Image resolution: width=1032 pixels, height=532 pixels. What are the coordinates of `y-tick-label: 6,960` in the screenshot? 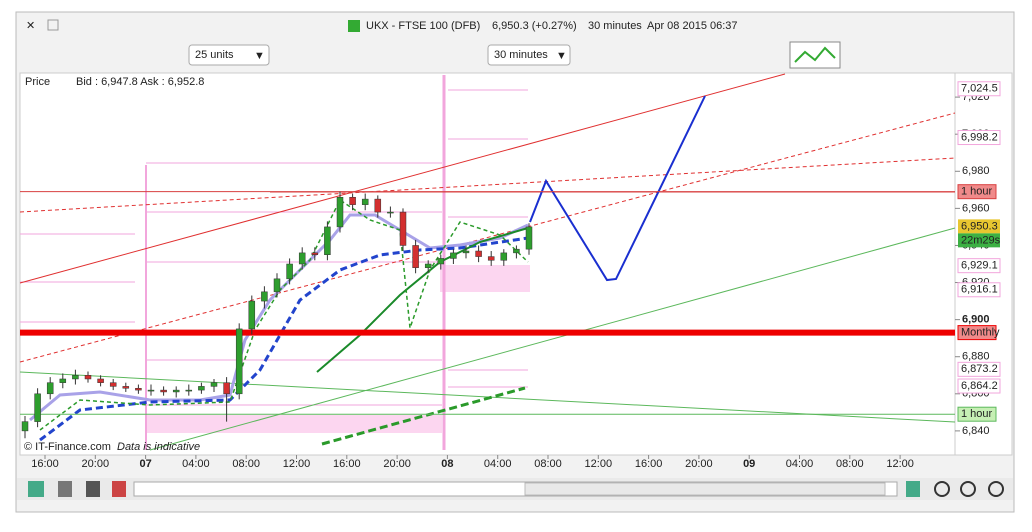 It's located at (976, 208).